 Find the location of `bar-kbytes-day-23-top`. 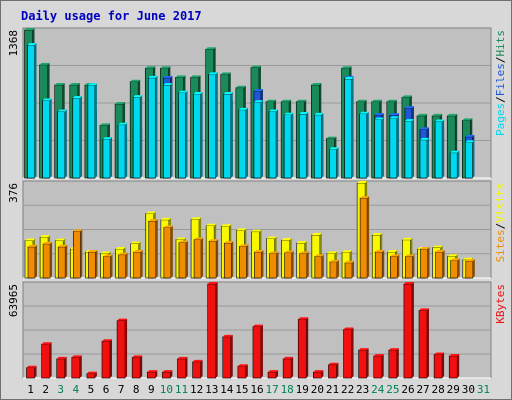

bar-kbytes-day-23-top is located at coordinates (363, 349).